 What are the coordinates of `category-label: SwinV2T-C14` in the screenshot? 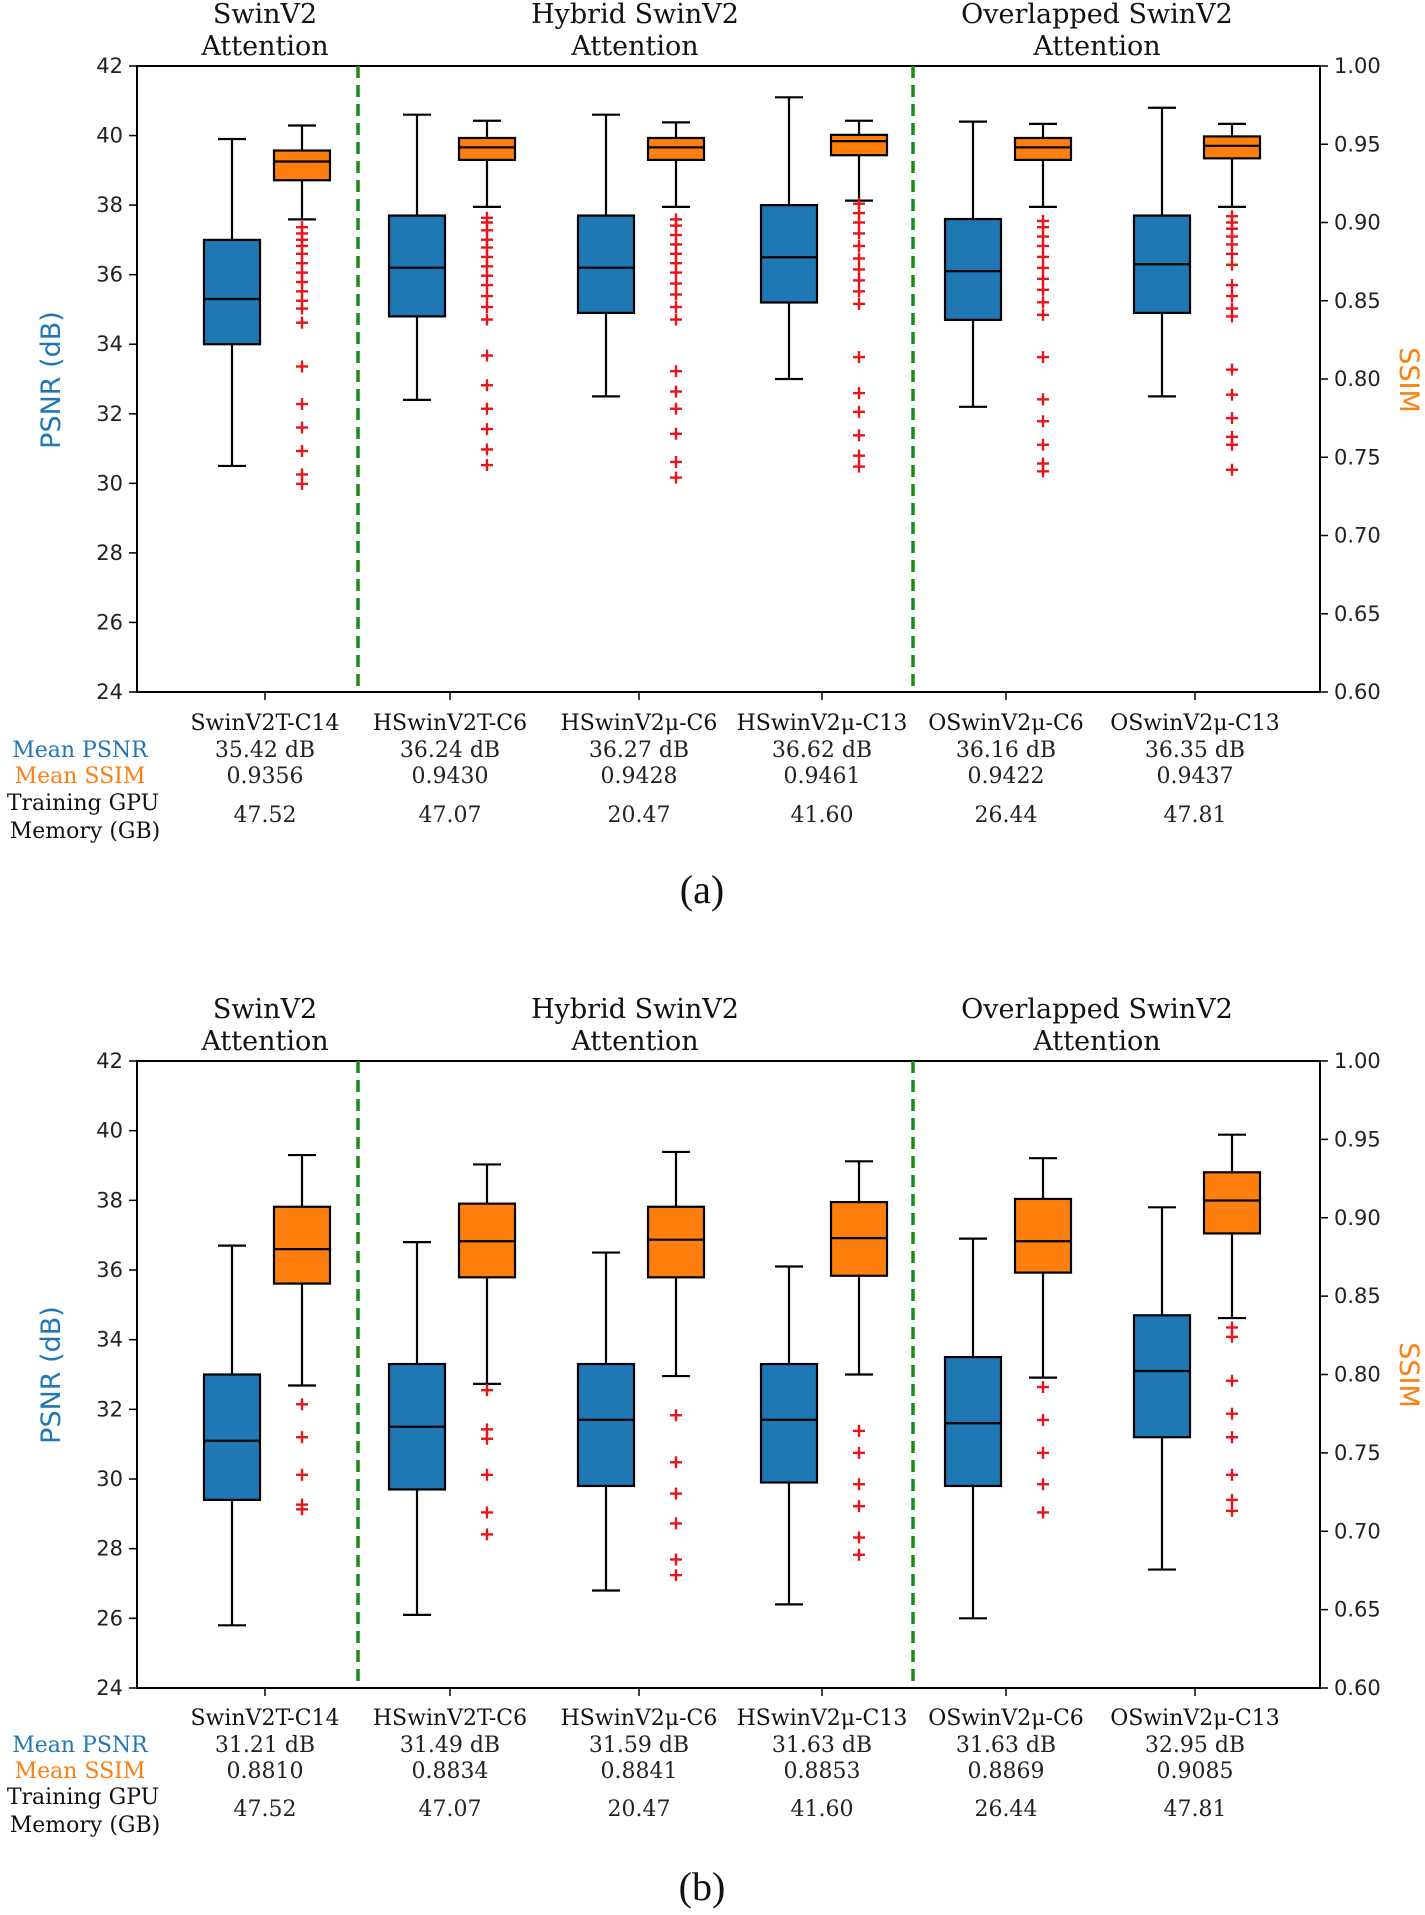 It's located at (264, 1718).